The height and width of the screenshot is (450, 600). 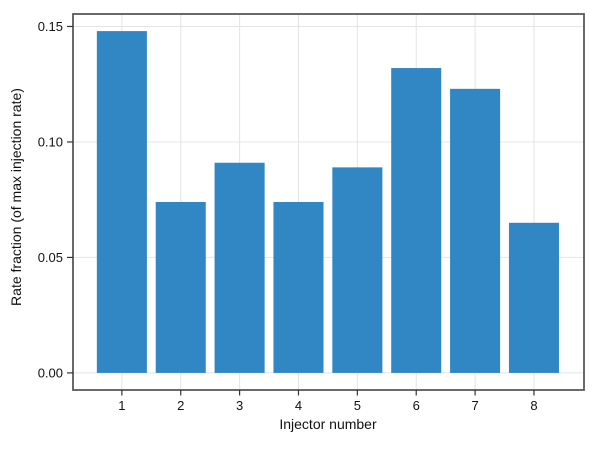 I want to click on x-axis-title: Injector number, so click(x=328, y=424).